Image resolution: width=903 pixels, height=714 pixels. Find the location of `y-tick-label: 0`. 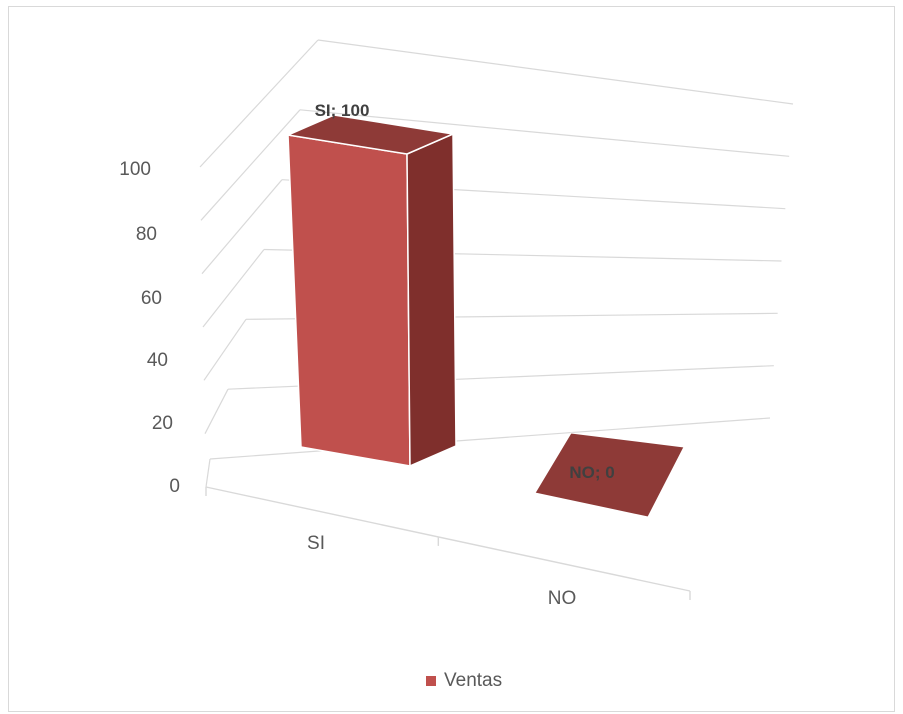

y-tick-label: 0 is located at coordinates (174, 486).